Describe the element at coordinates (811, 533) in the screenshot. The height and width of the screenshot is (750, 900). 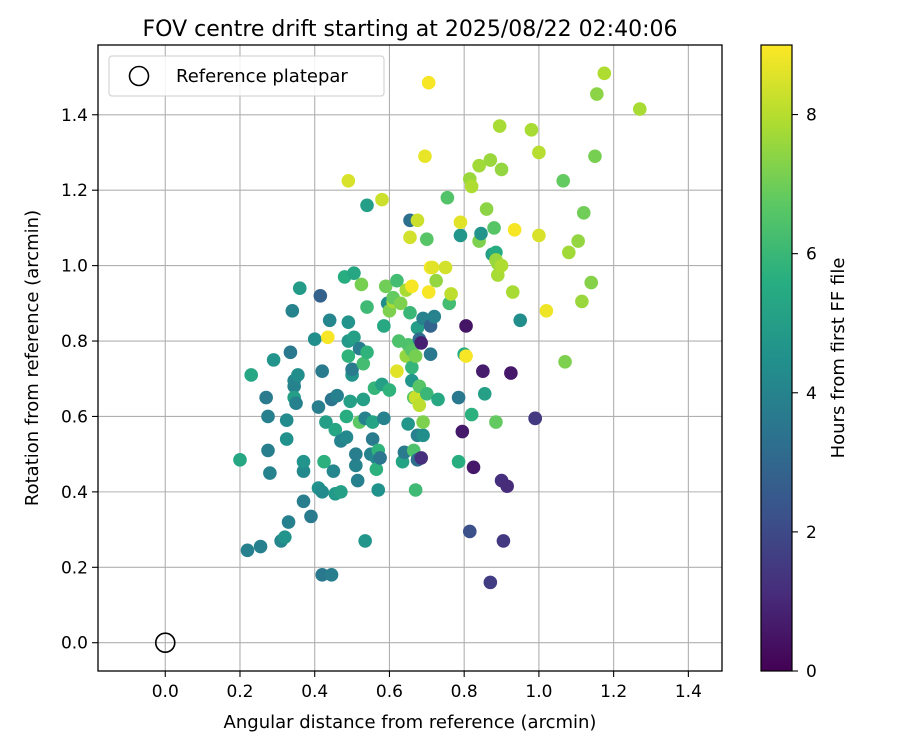
I see `colorbar-tick-label: 2` at that location.